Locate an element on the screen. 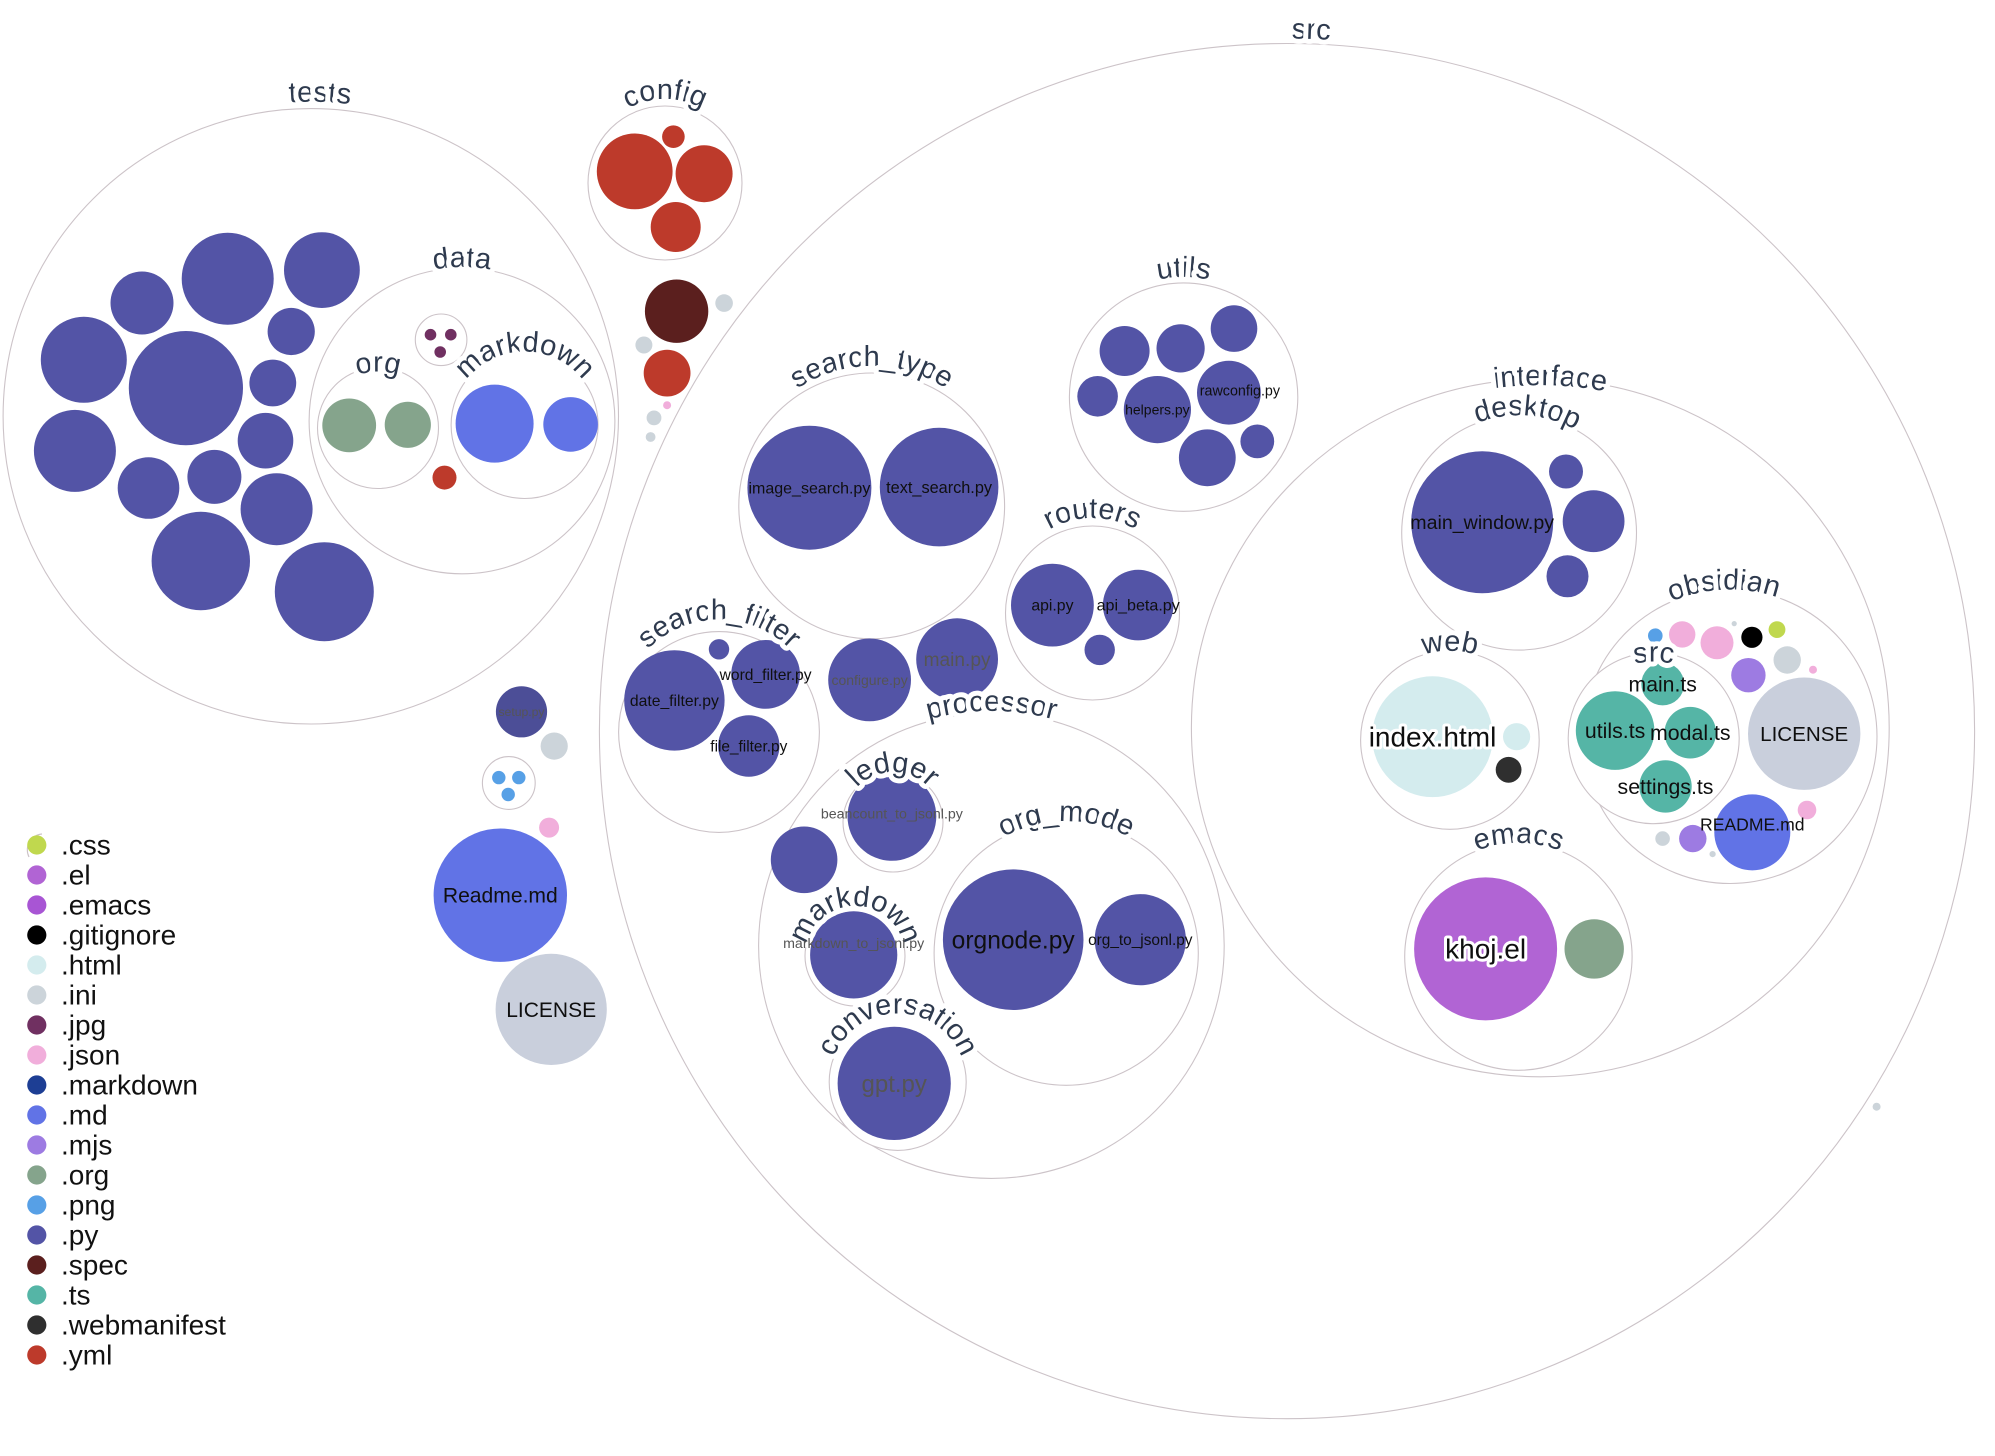 The height and width of the screenshot is (1456, 1995). svg-text: .ts is located at coordinates (76, 1295).